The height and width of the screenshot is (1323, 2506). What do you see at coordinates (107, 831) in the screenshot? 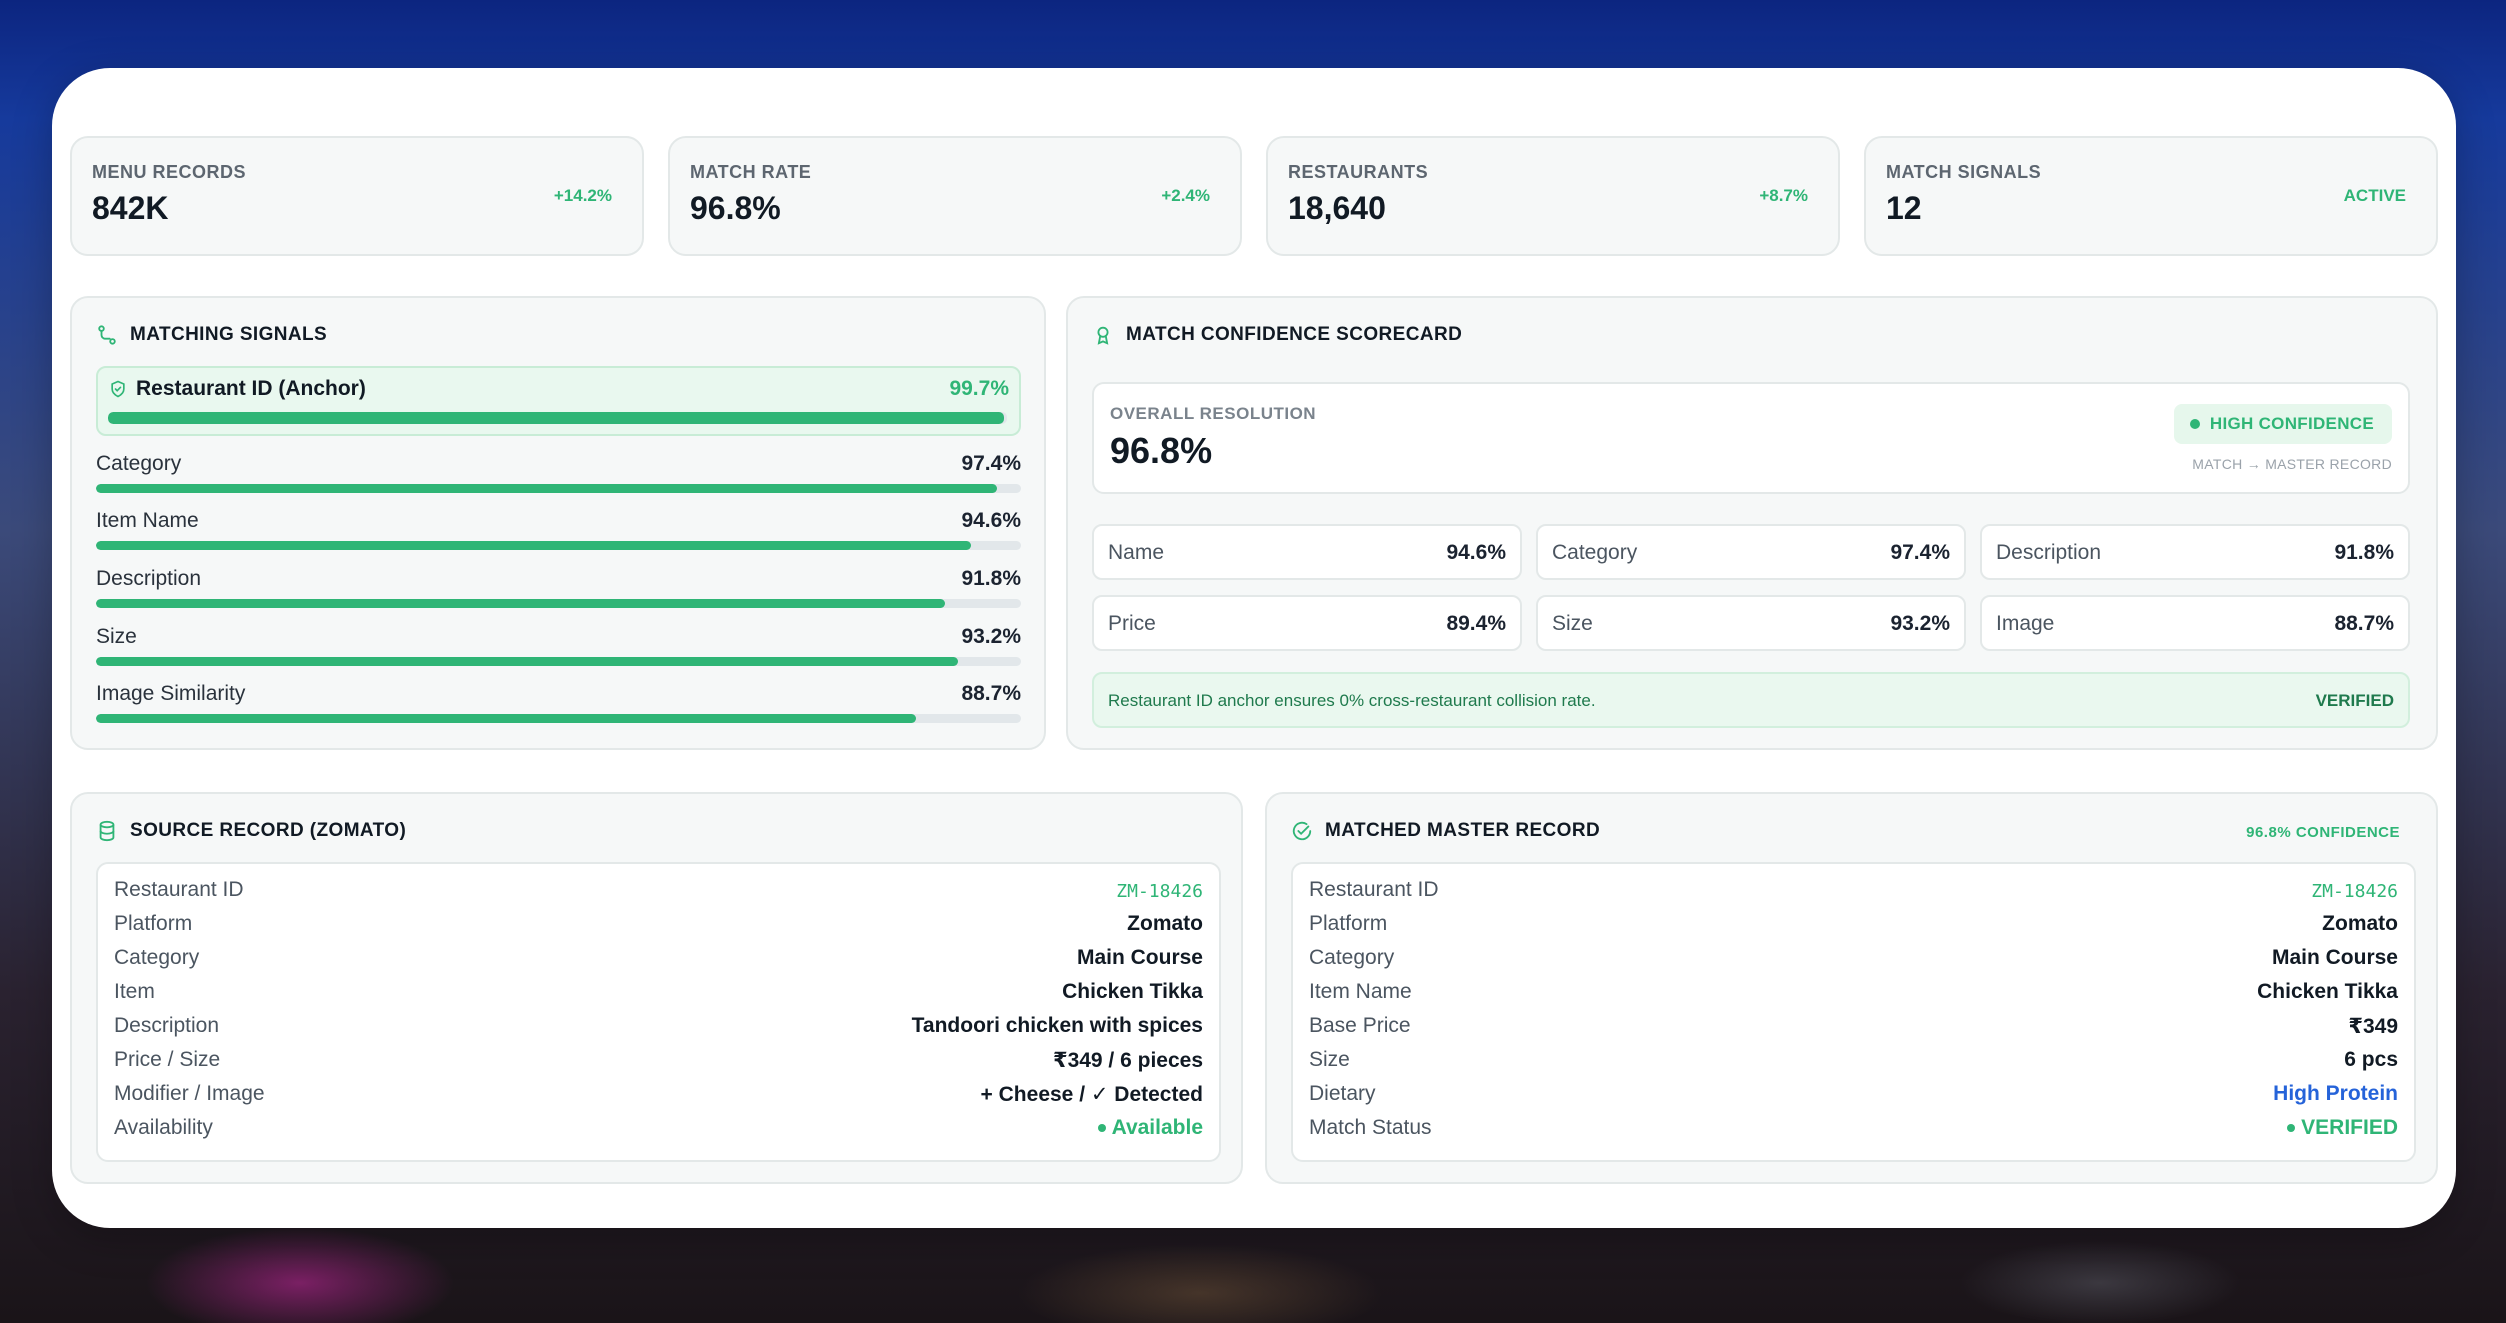
I see `database-icon` at bounding box center [107, 831].